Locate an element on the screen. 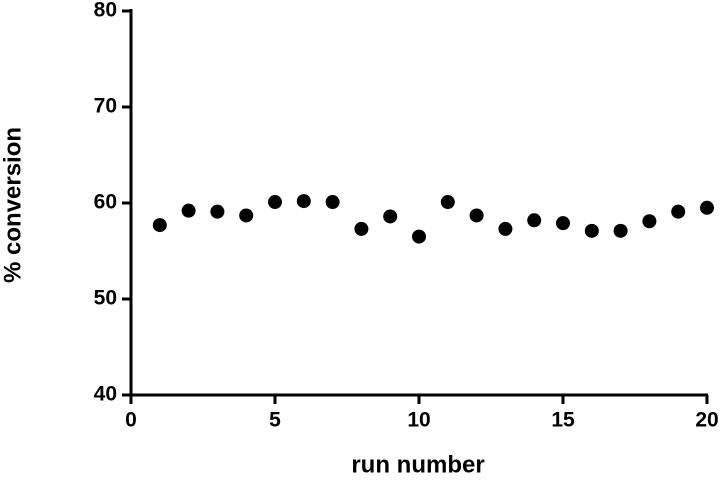 The image size is (723, 480). y-tick-label: 80 is located at coordinates (105, 11).